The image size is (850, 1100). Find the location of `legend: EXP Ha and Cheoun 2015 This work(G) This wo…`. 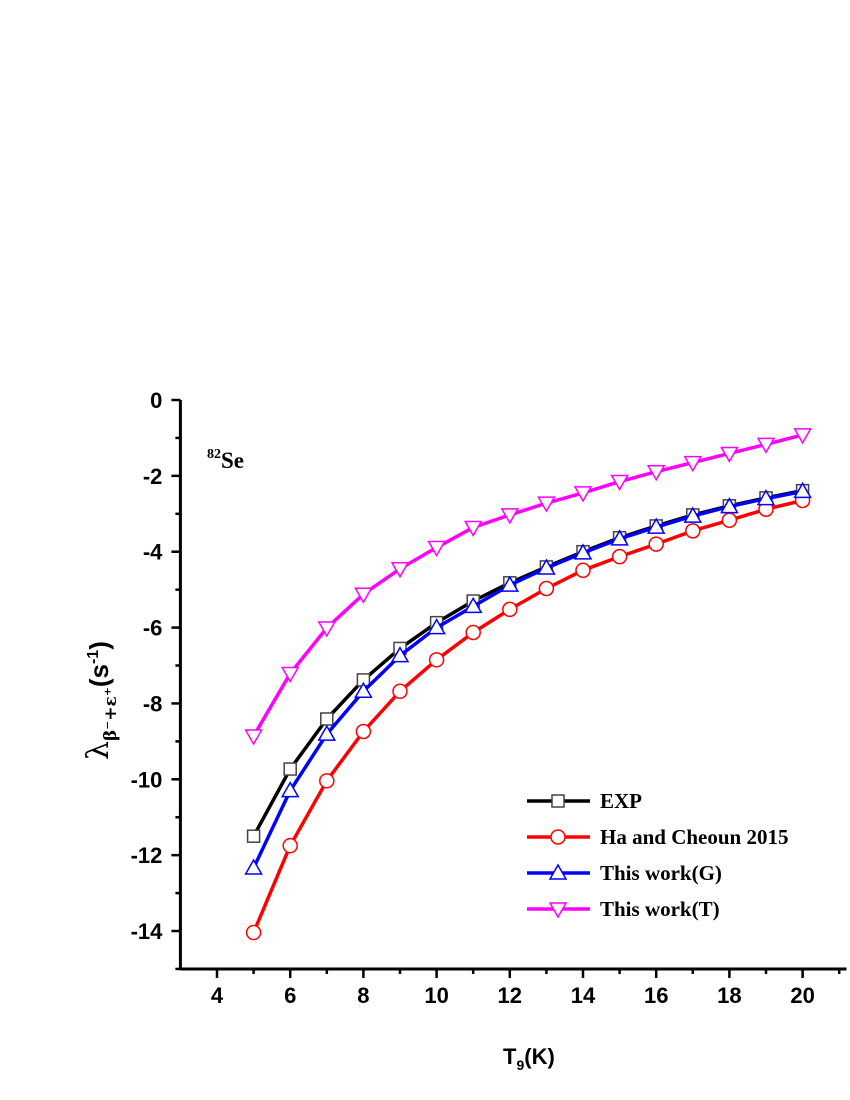

legend: EXP Ha and Cheoun 2015 This work(G) This wo… is located at coordinates (657, 855).